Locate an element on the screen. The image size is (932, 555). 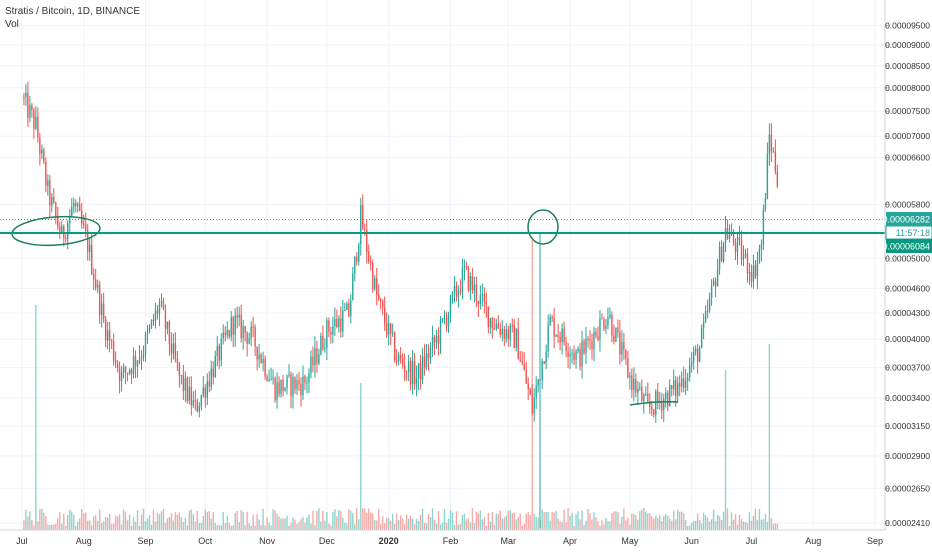
drawing-ellipse-left is located at coordinates (56, 231).